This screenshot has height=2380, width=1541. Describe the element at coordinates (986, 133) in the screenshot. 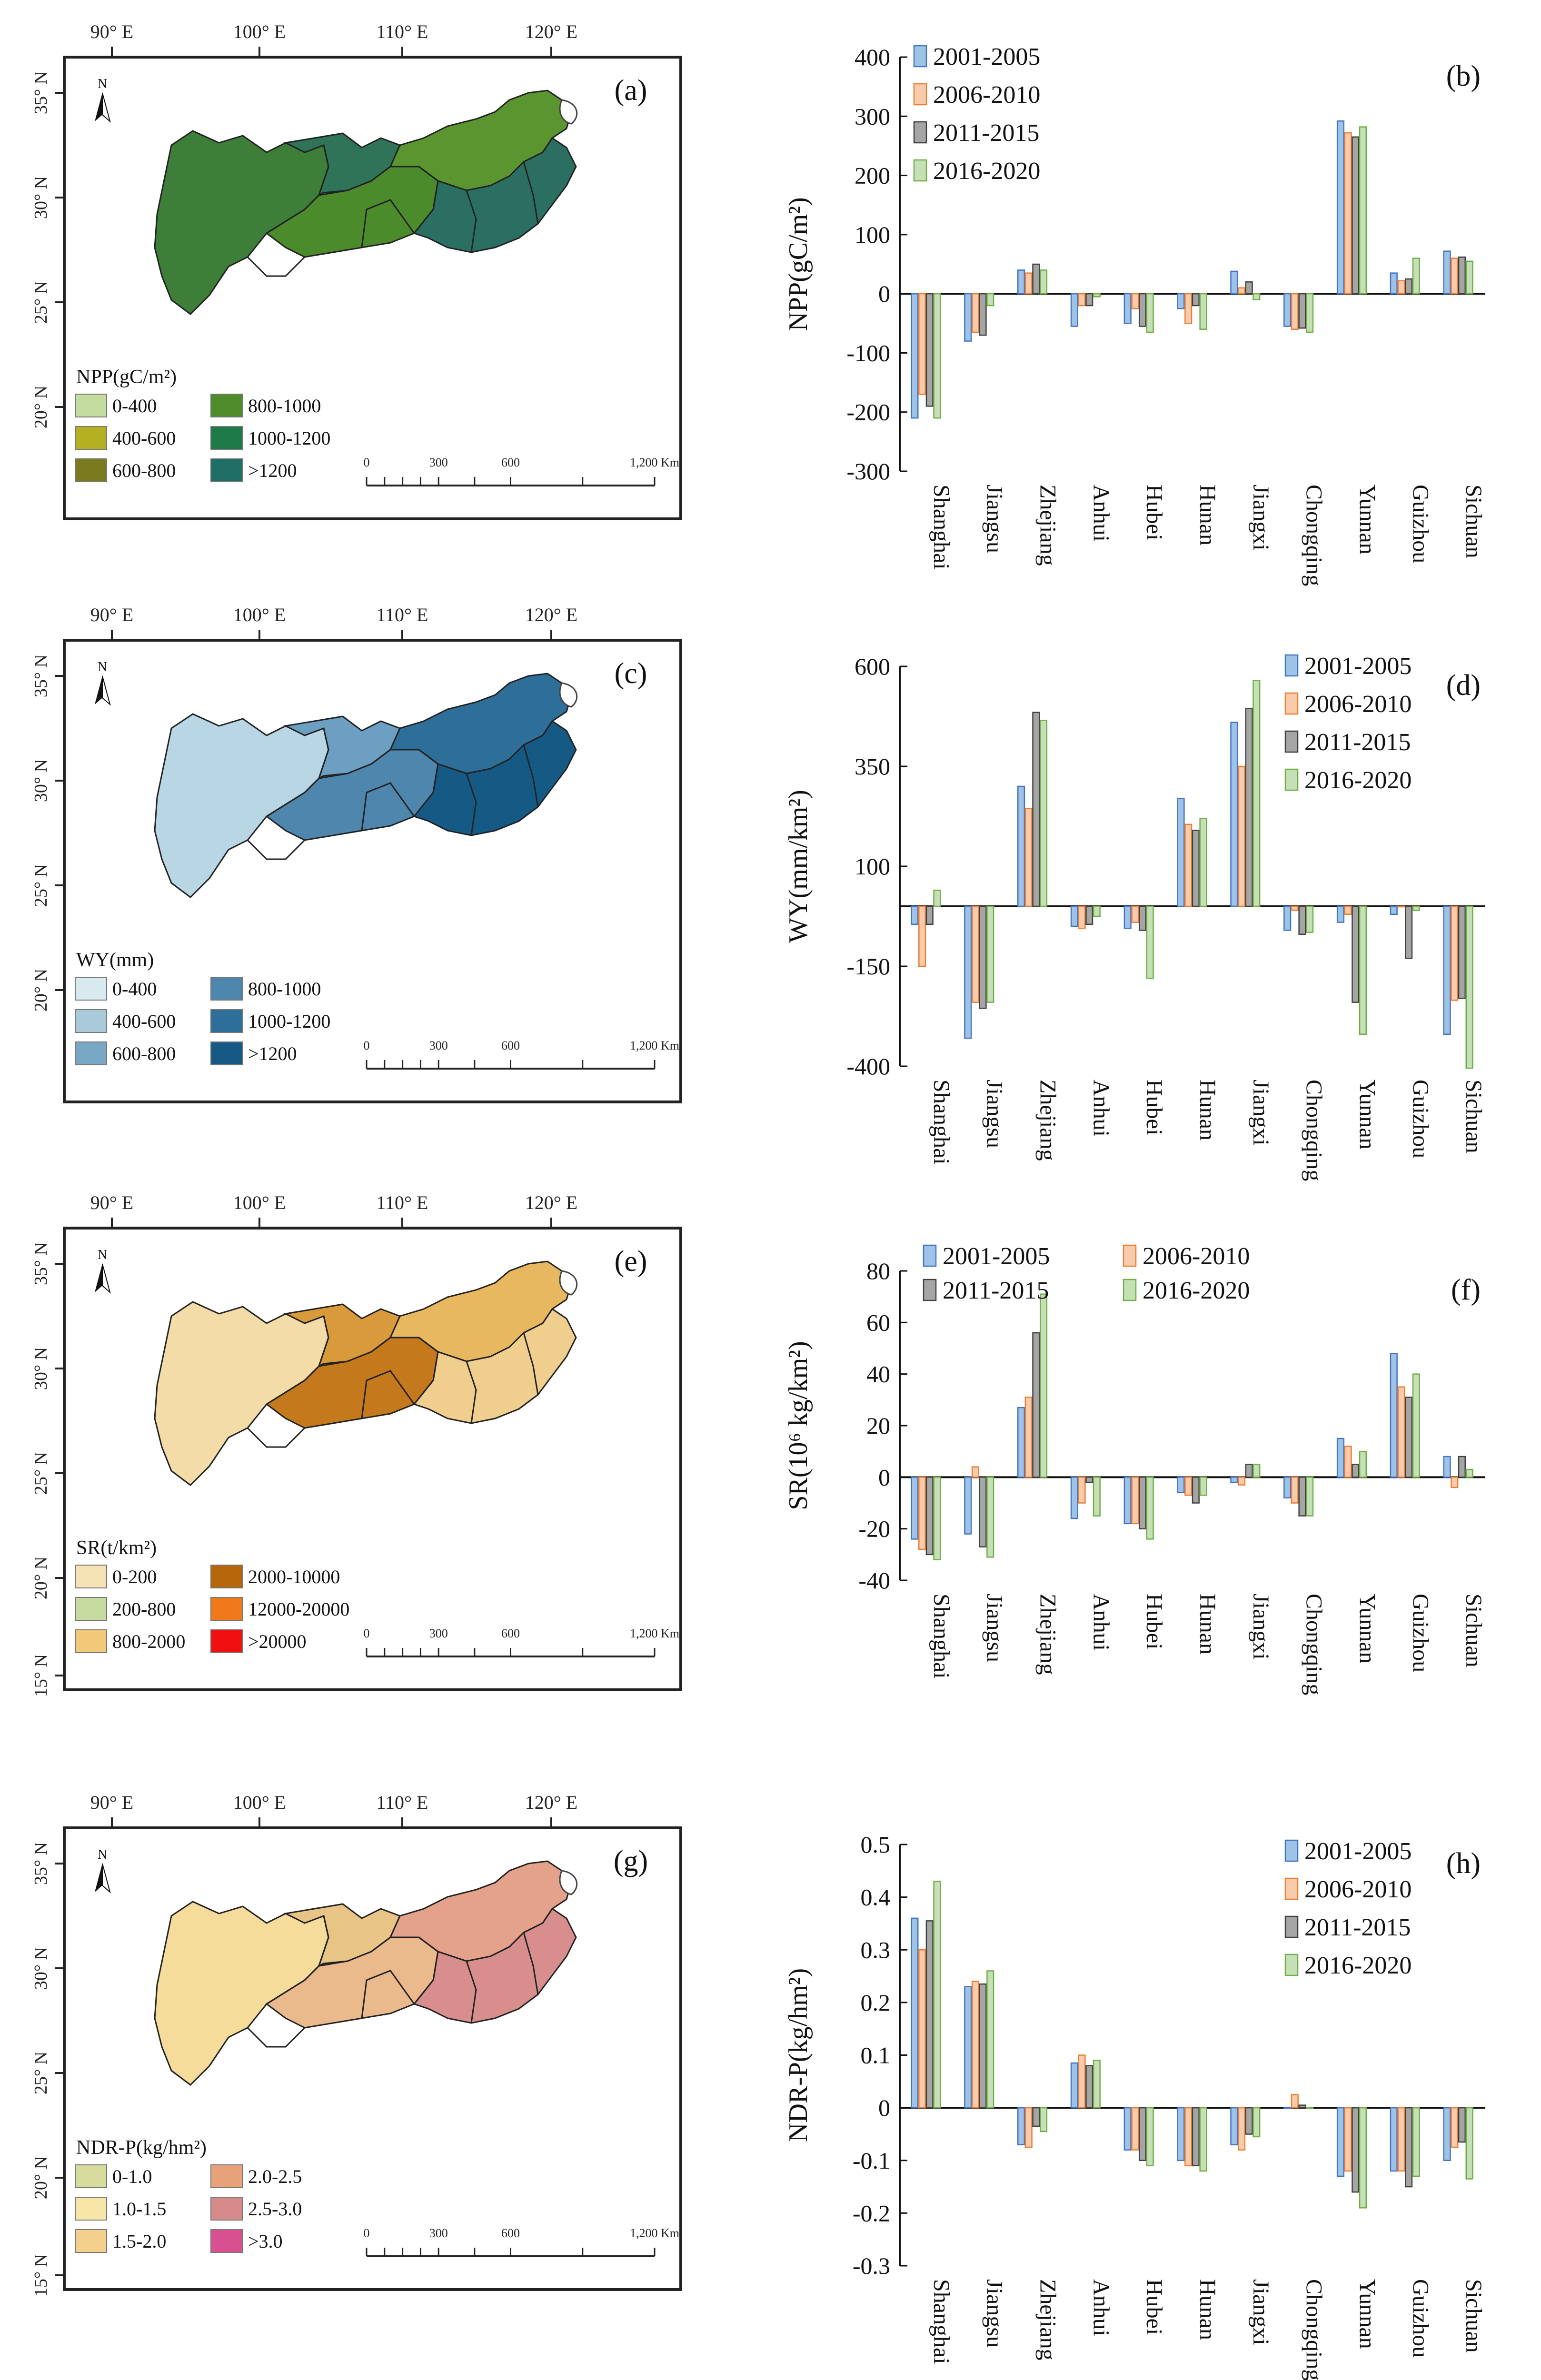

I see `legend-label: 2011-2015` at that location.